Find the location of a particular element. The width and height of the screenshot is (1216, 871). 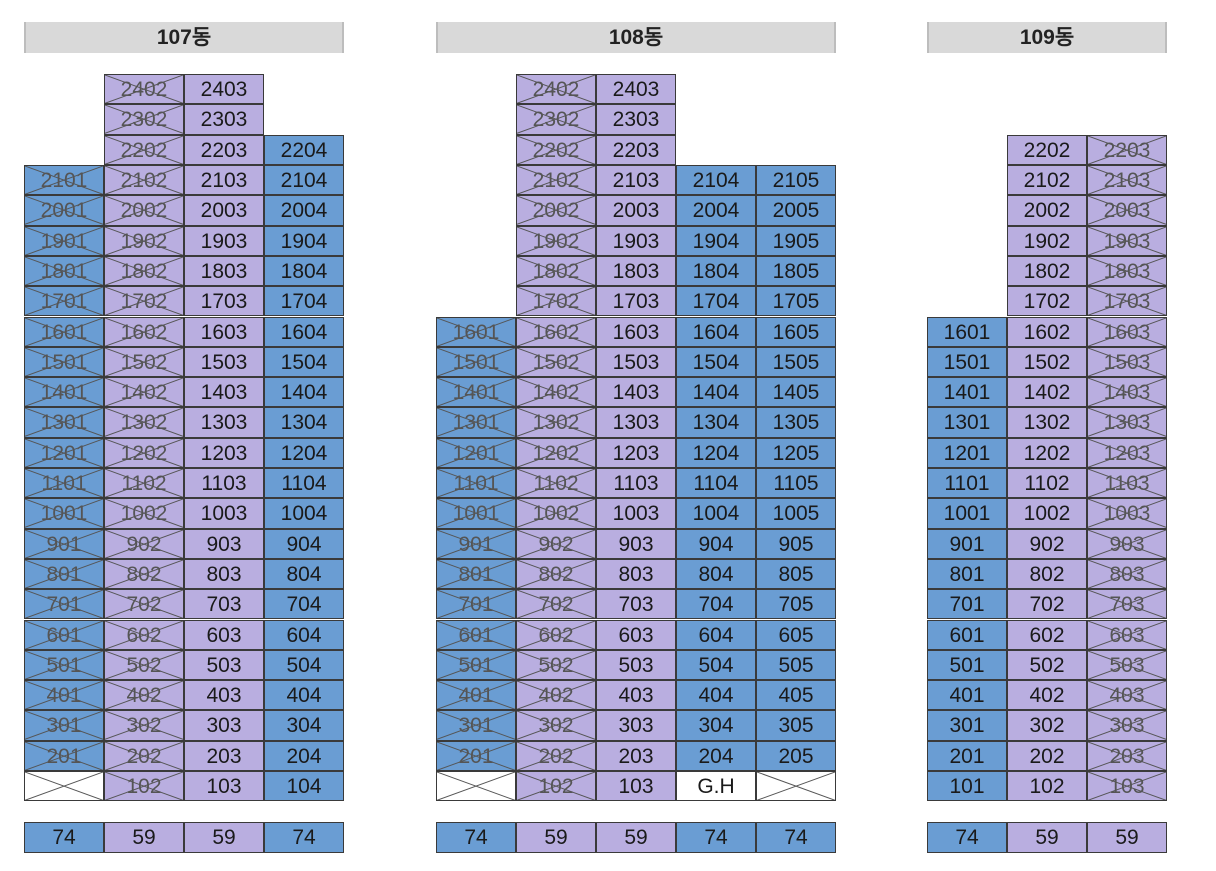

unit-number: 2102 is located at coordinates (1047, 180).